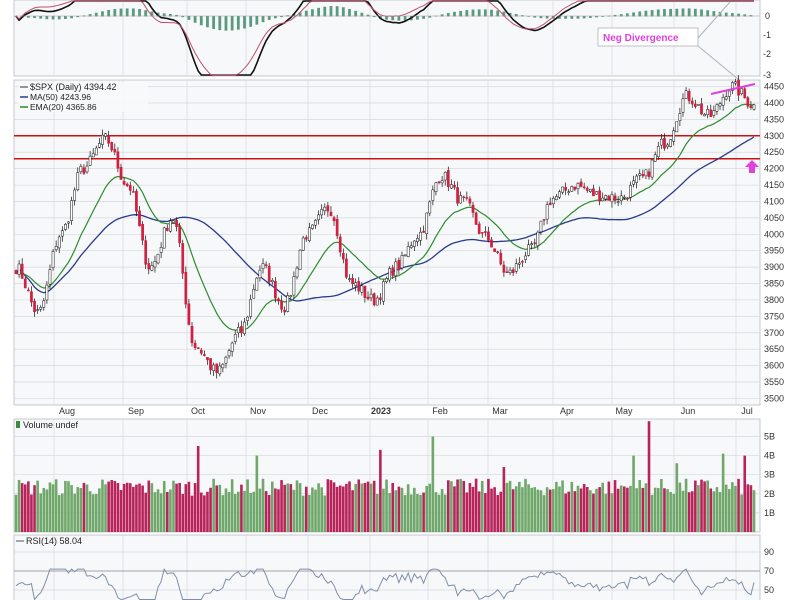 The height and width of the screenshot is (600, 800). Describe the element at coordinates (769, 456) in the screenshot. I see `volume-y-tick: 4B` at that location.